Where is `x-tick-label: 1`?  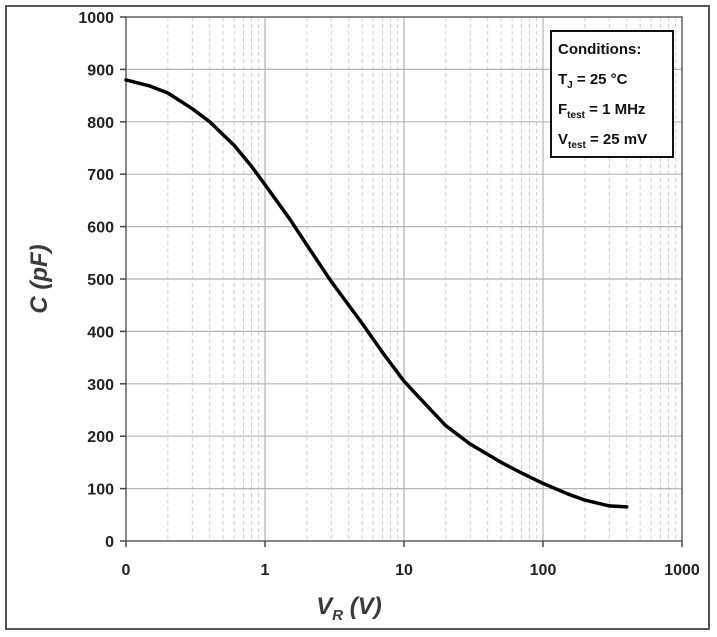 x-tick-label: 1 is located at coordinates (265, 570).